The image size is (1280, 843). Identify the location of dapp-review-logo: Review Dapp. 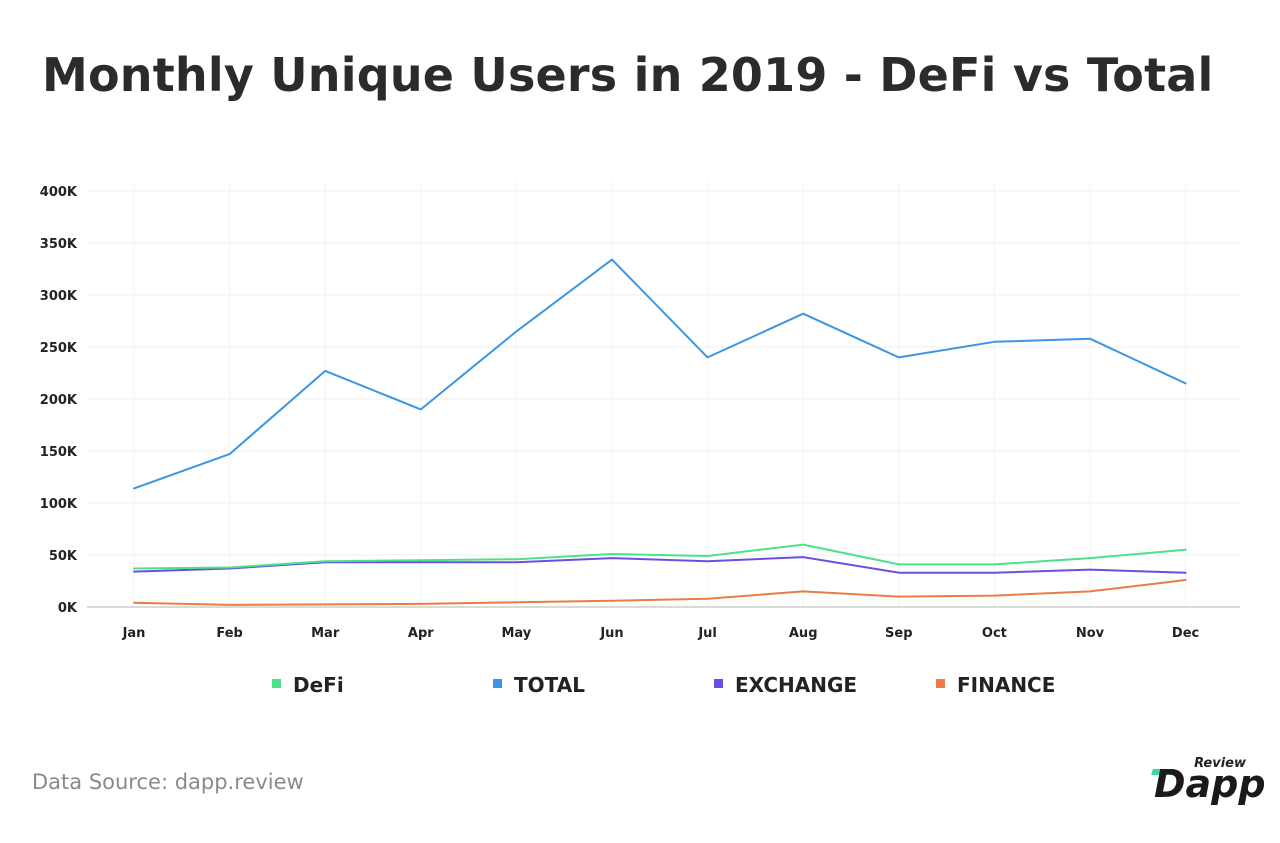
(1207, 782).